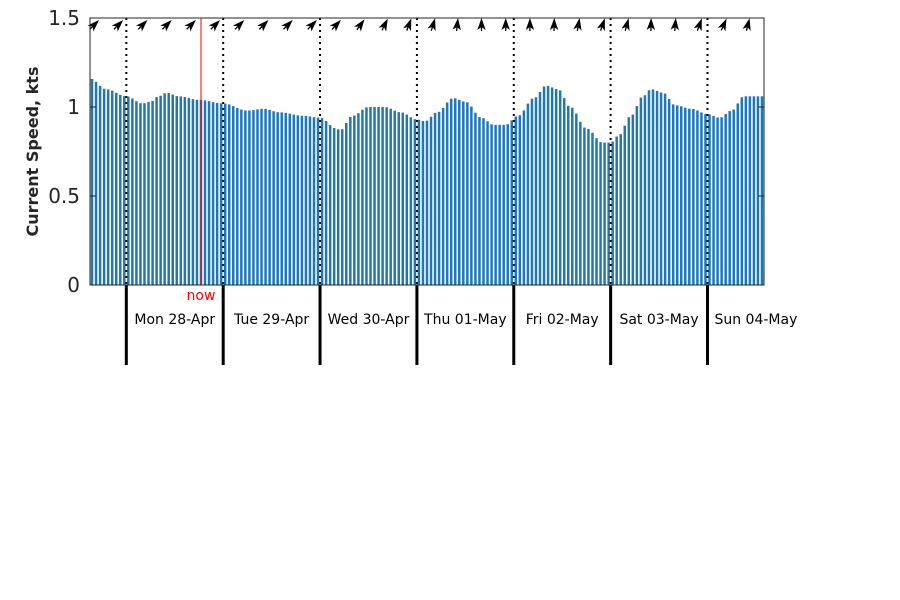 This screenshot has height=600, width=900. I want to click on day-label: Sat 03-May, so click(658, 320).